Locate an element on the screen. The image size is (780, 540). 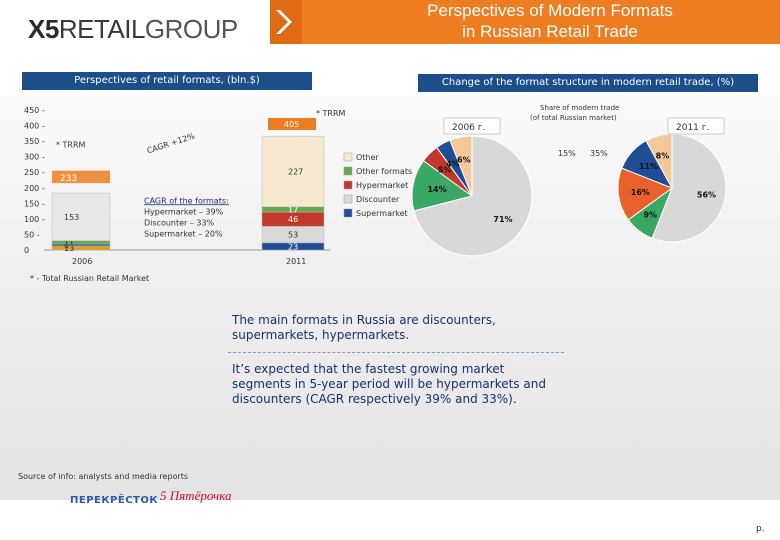
header-band is located at coordinates (525, 22).